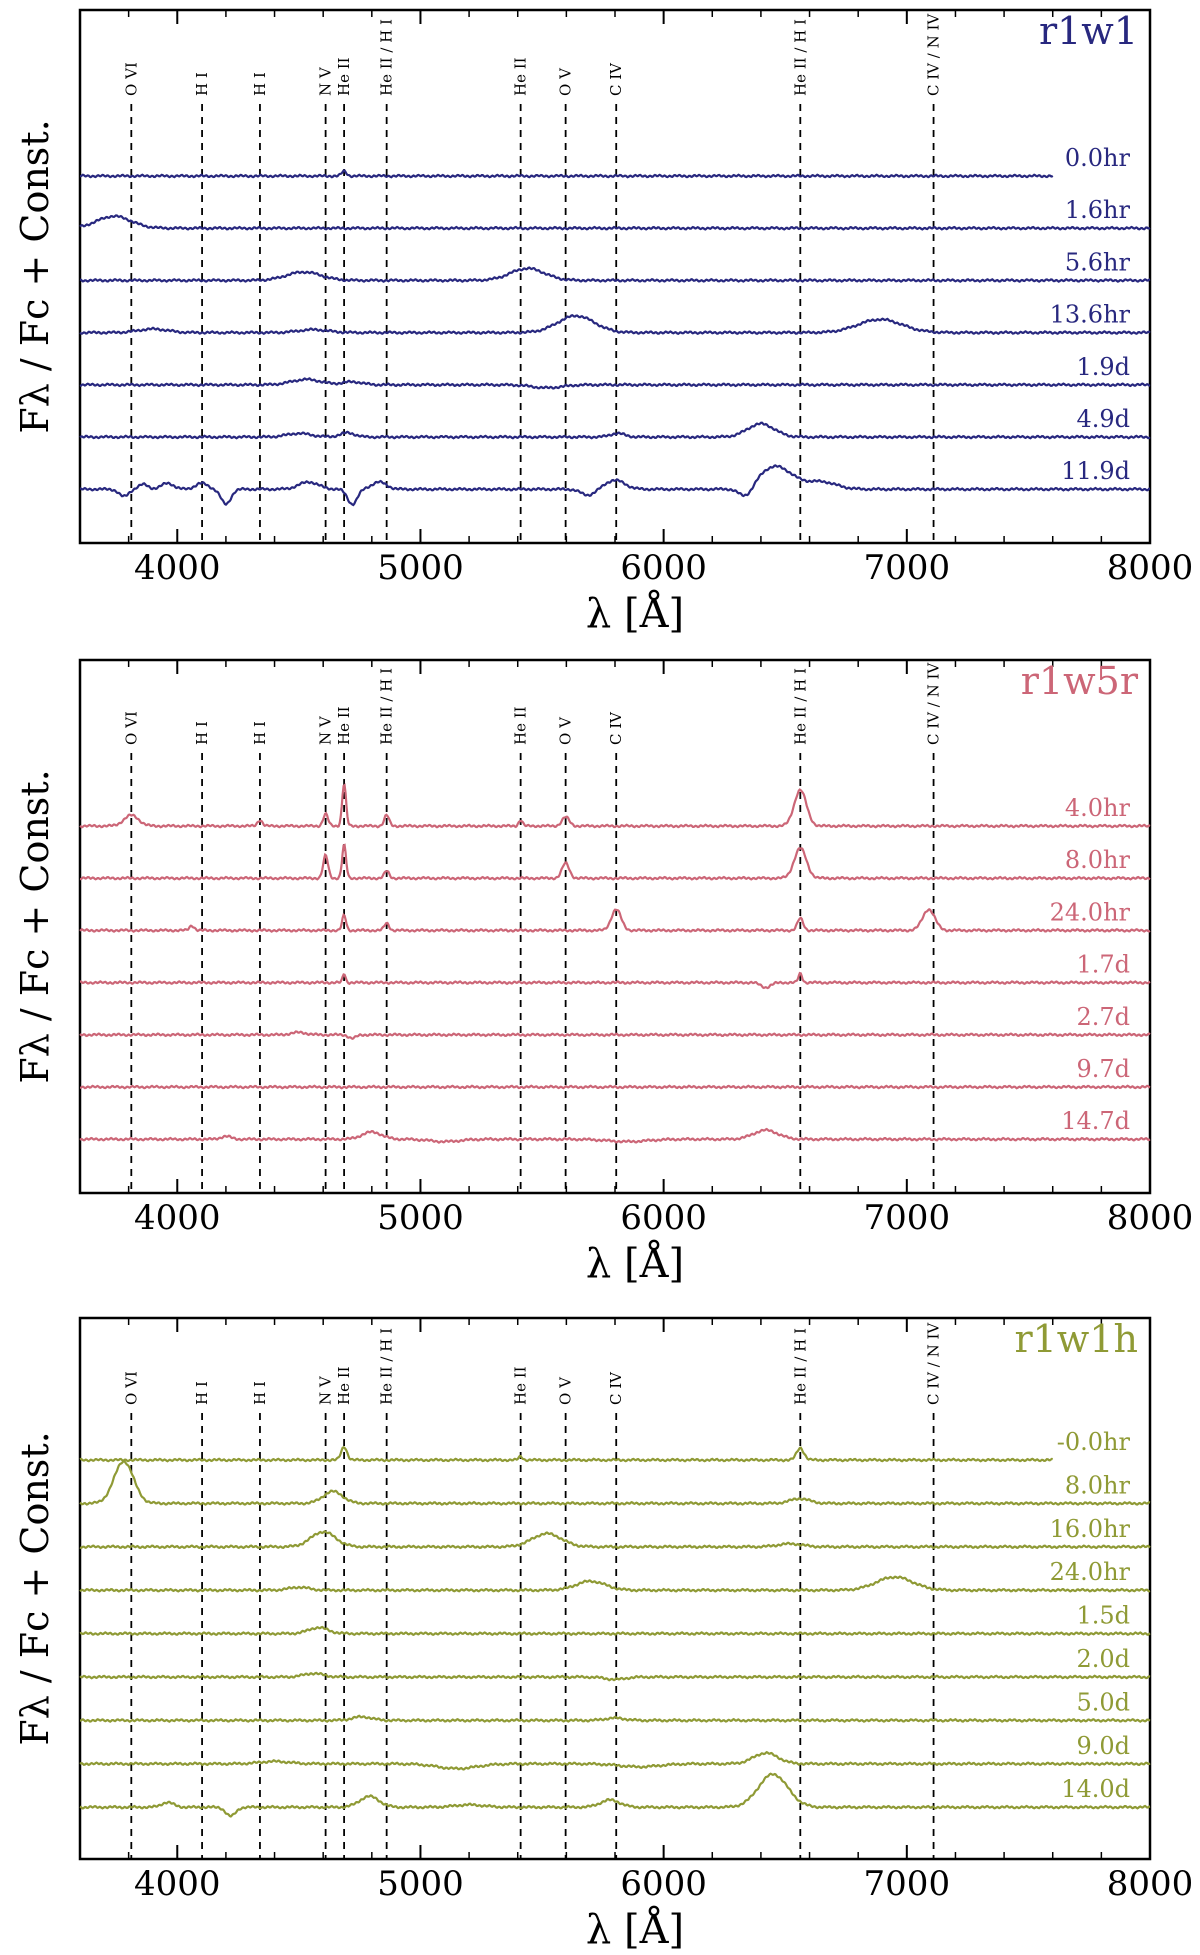 The width and height of the screenshot is (1200, 1955). What do you see at coordinates (1098, 808) in the screenshot?
I see `series-label: 4.0hr` at bounding box center [1098, 808].